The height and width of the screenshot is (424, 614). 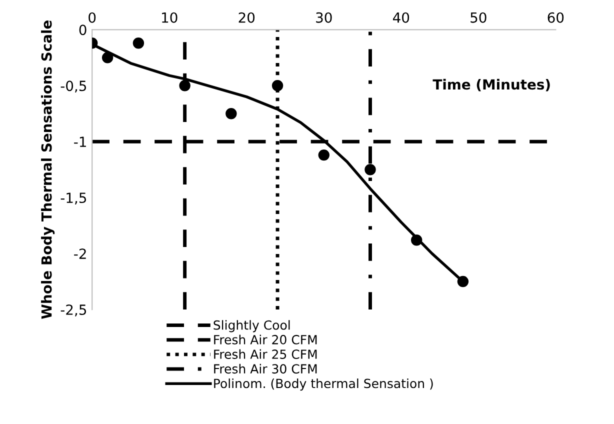 What do you see at coordinates (48, 169) in the screenshot?
I see `y-axis-title: Whole Body Thermal Sensations Scale` at bounding box center [48, 169].